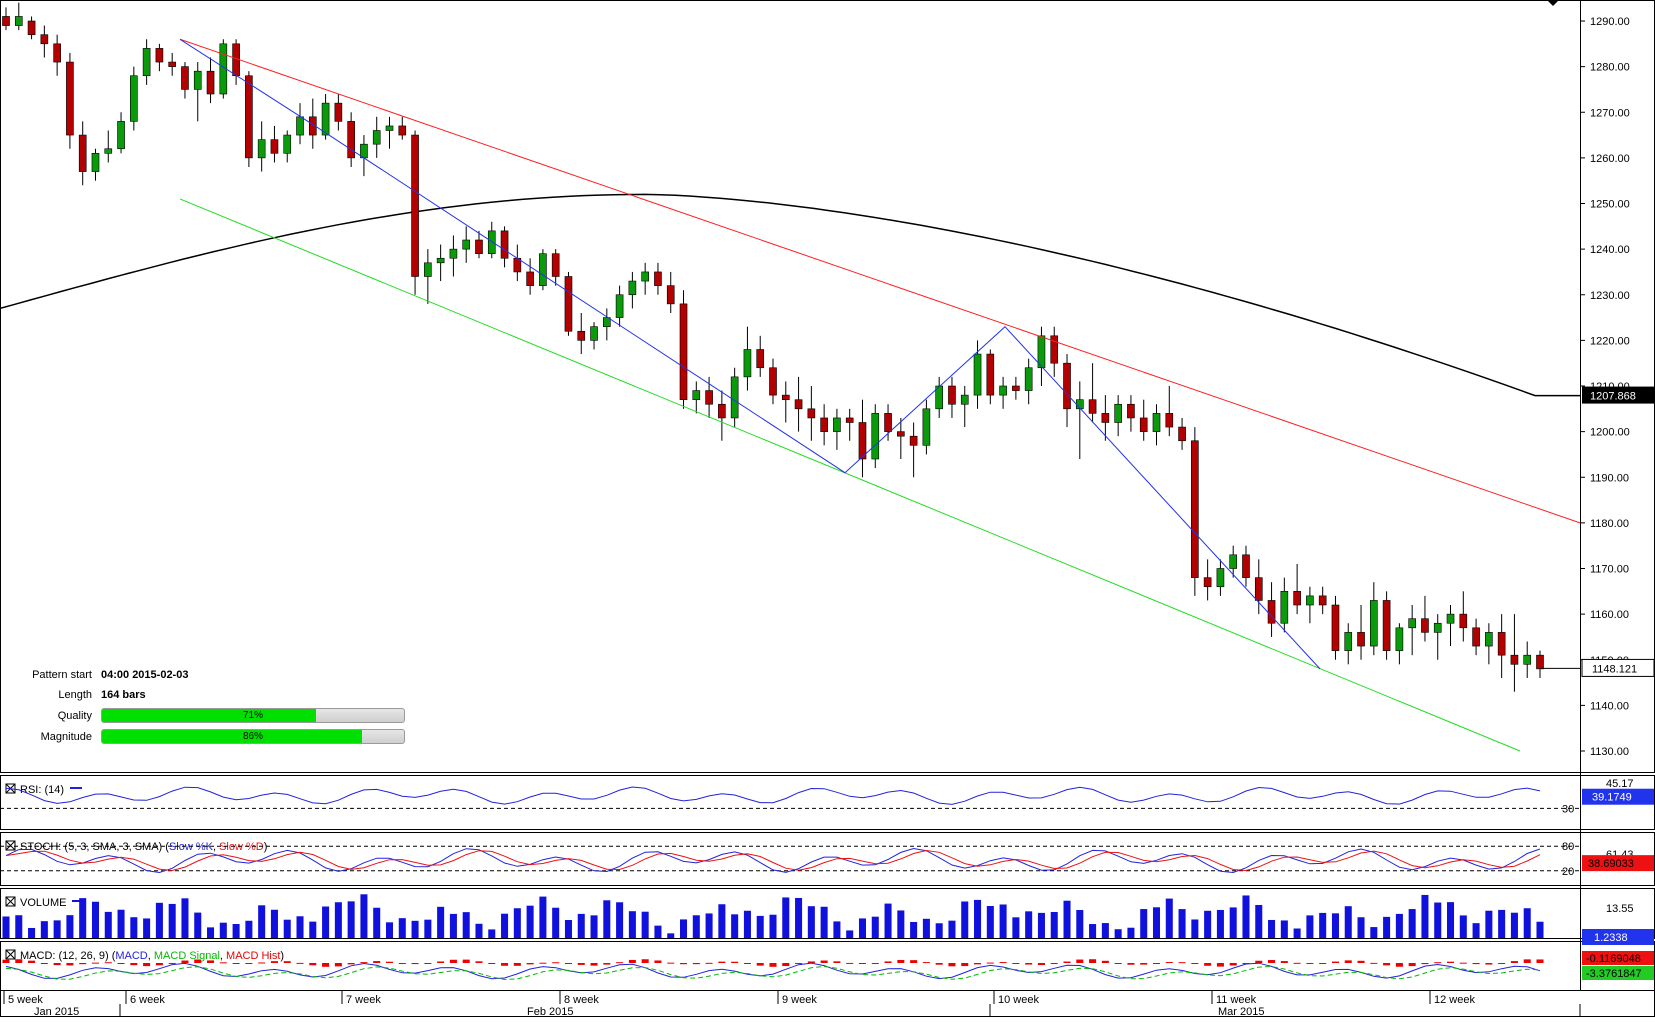 This screenshot has height=1022, width=1655. What do you see at coordinates (42, 790) in the screenshot?
I see `rsi-title: RSI: (14)` at bounding box center [42, 790].